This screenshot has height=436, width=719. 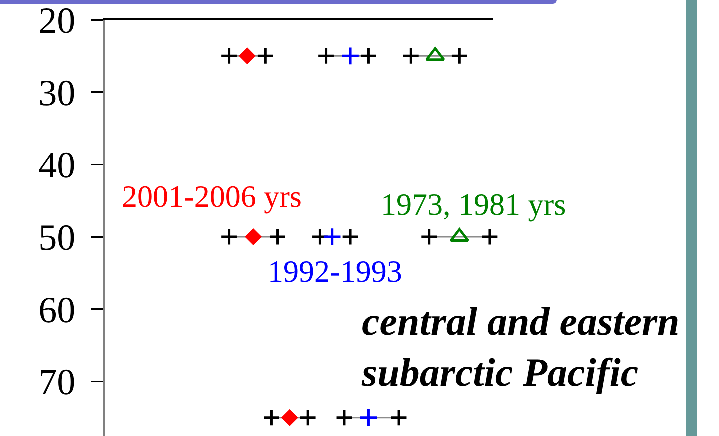 I want to click on series-label: 1973, 1981 yrs, so click(x=473, y=204).